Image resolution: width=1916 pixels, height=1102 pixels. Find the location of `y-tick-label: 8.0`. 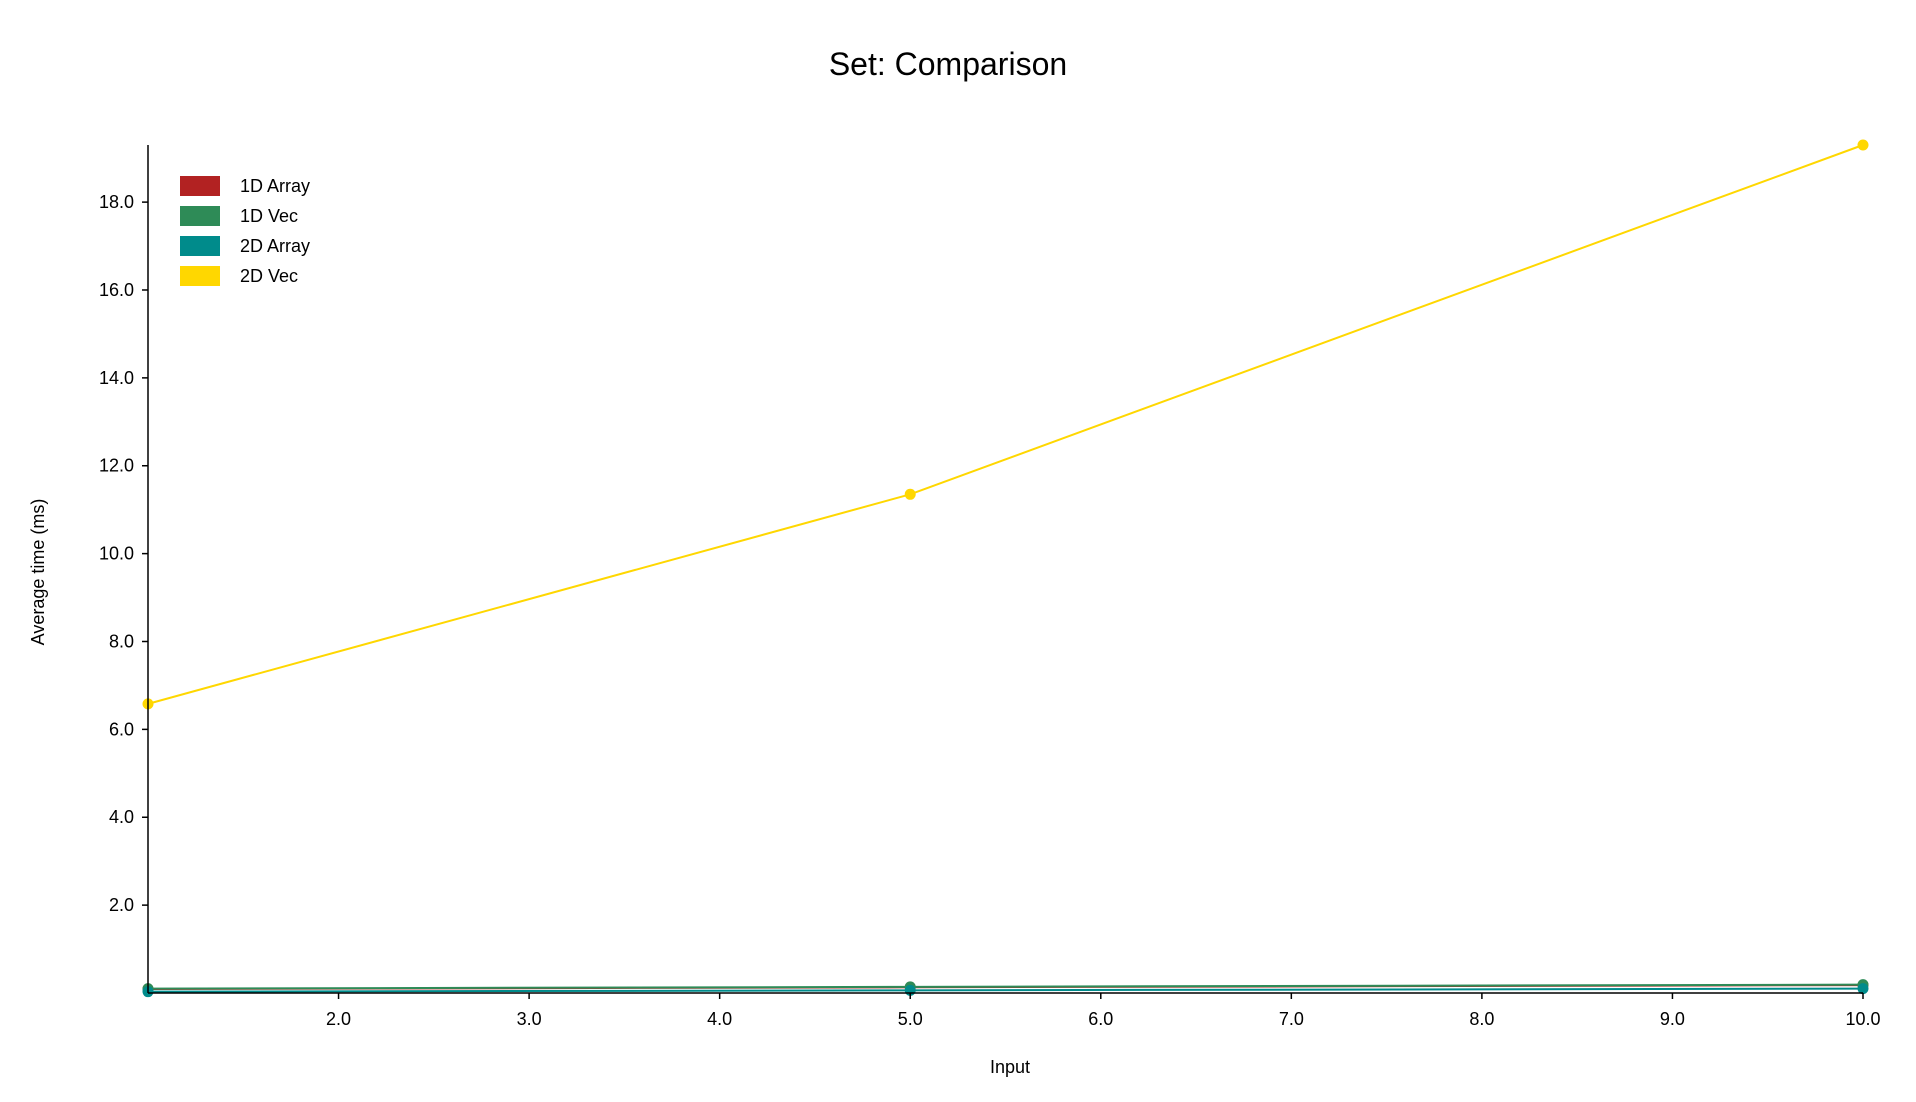

y-tick-label: 8.0 is located at coordinates (121, 641).